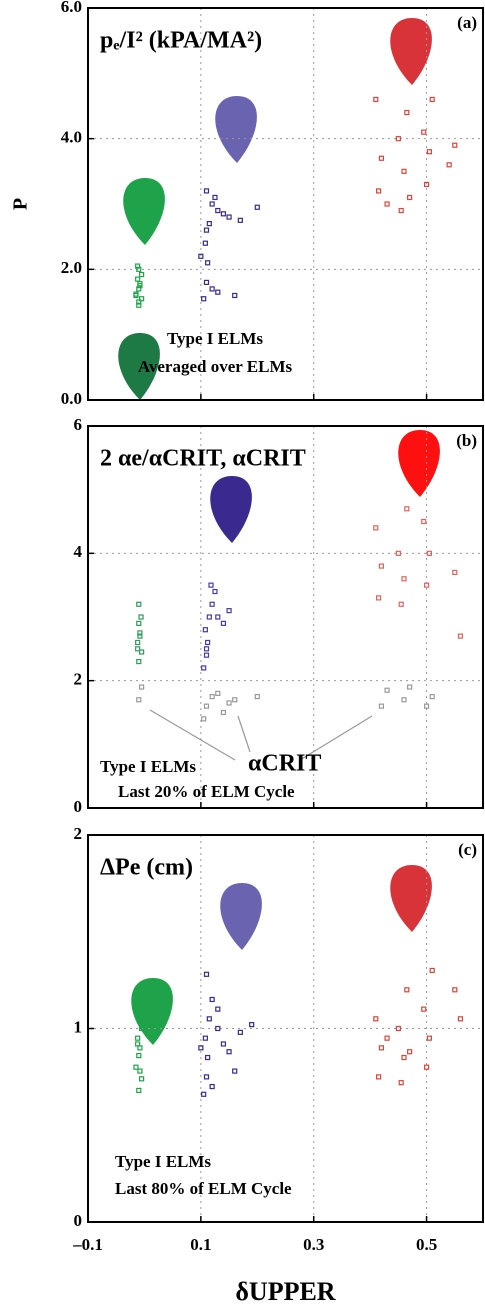 Image resolution: width=485 pixels, height=1313 pixels. Describe the element at coordinates (284, 764) in the screenshot. I see `annotation: αCRIT` at that location.